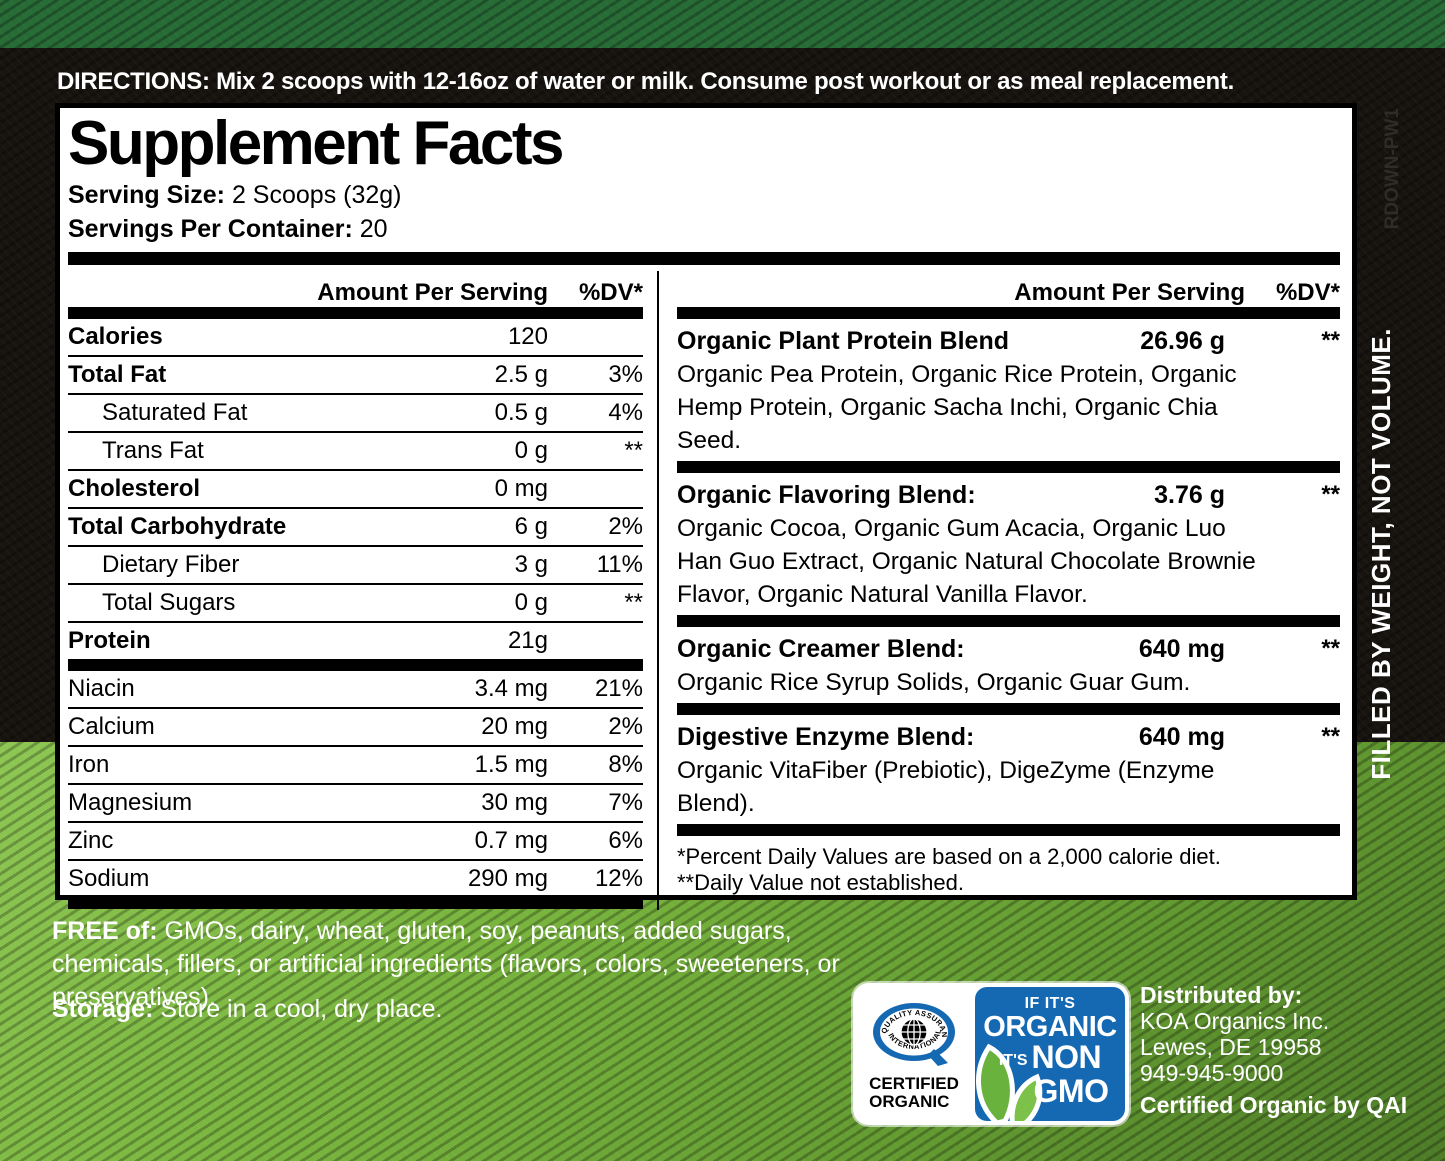 The height and width of the screenshot is (1161, 1445). What do you see at coordinates (355, 414) in the screenshot?
I see `table-row: Saturated Fat 0.5 g 4%` at bounding box center [355, 414].